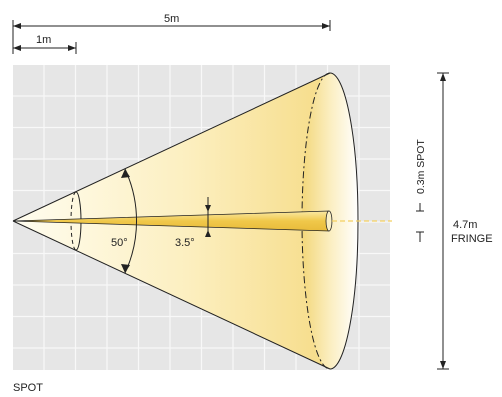 This screenshot has height=397, width=502. I want to click on narrow-angle-label: 3.5°, so click(185, 243).